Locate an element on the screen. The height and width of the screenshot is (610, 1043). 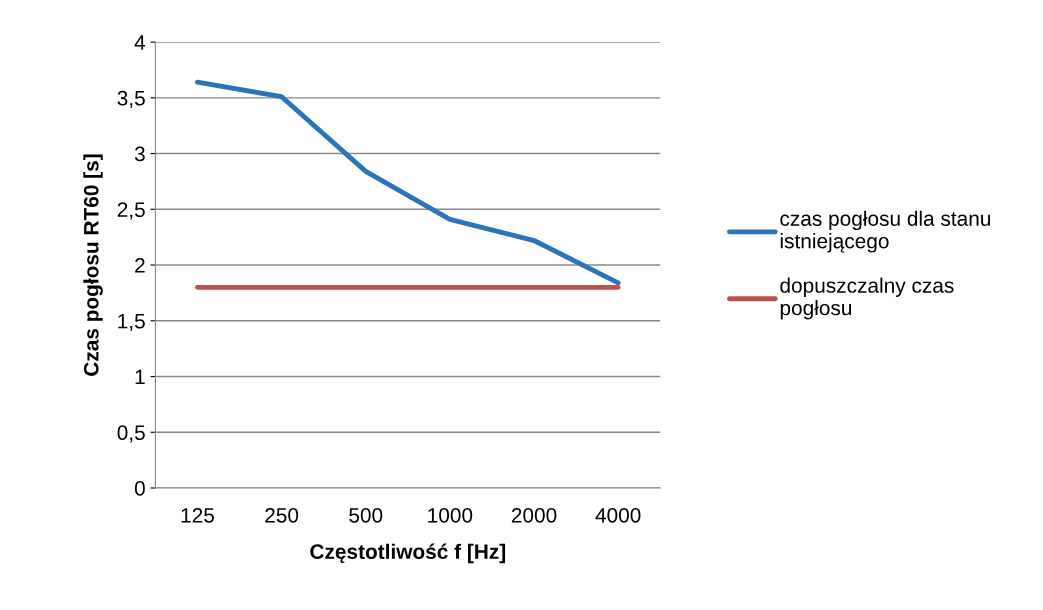
y-tick-label: 0 is located at coordinates (139, 488).